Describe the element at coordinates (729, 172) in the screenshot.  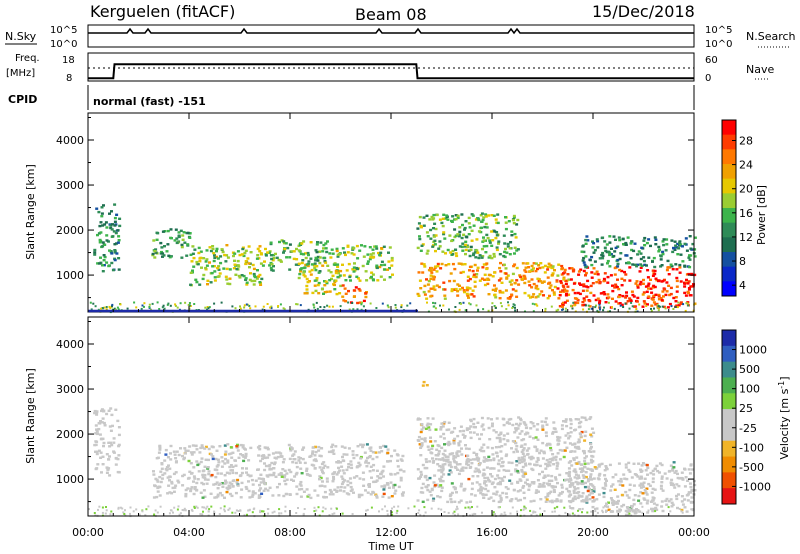
I see `power-colorbar-swatch` at that location.